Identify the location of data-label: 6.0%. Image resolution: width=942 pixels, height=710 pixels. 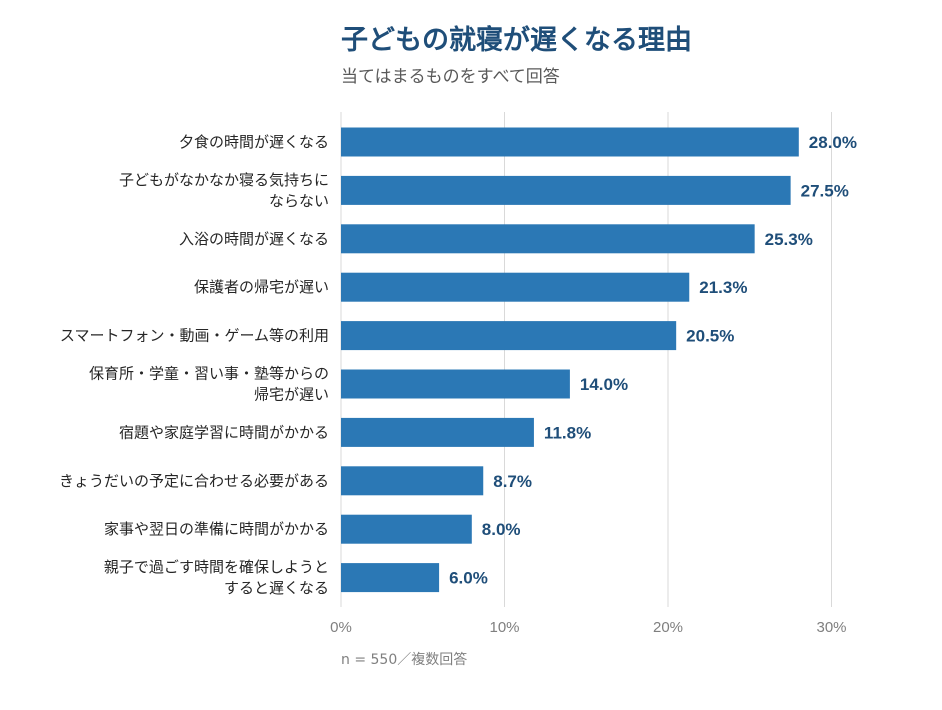
(468, 578).